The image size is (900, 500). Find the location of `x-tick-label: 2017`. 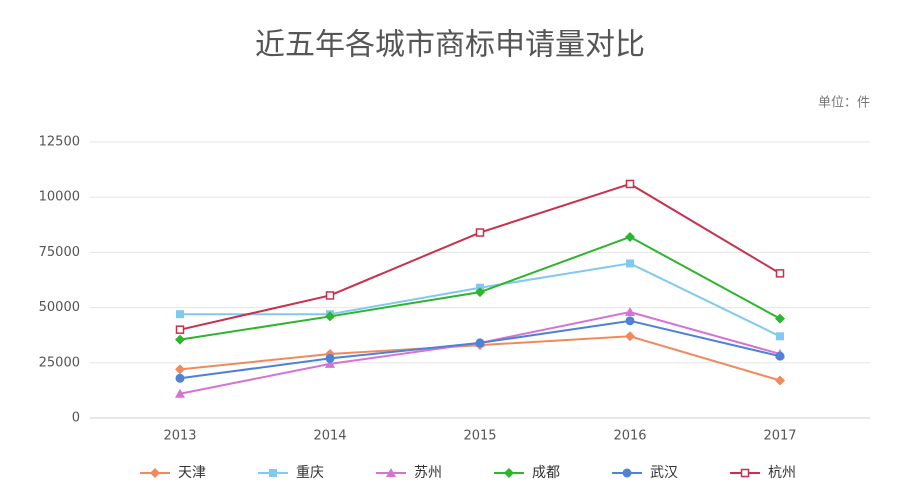

x-tick-label: 2017 is located at coordinates (779, 436).